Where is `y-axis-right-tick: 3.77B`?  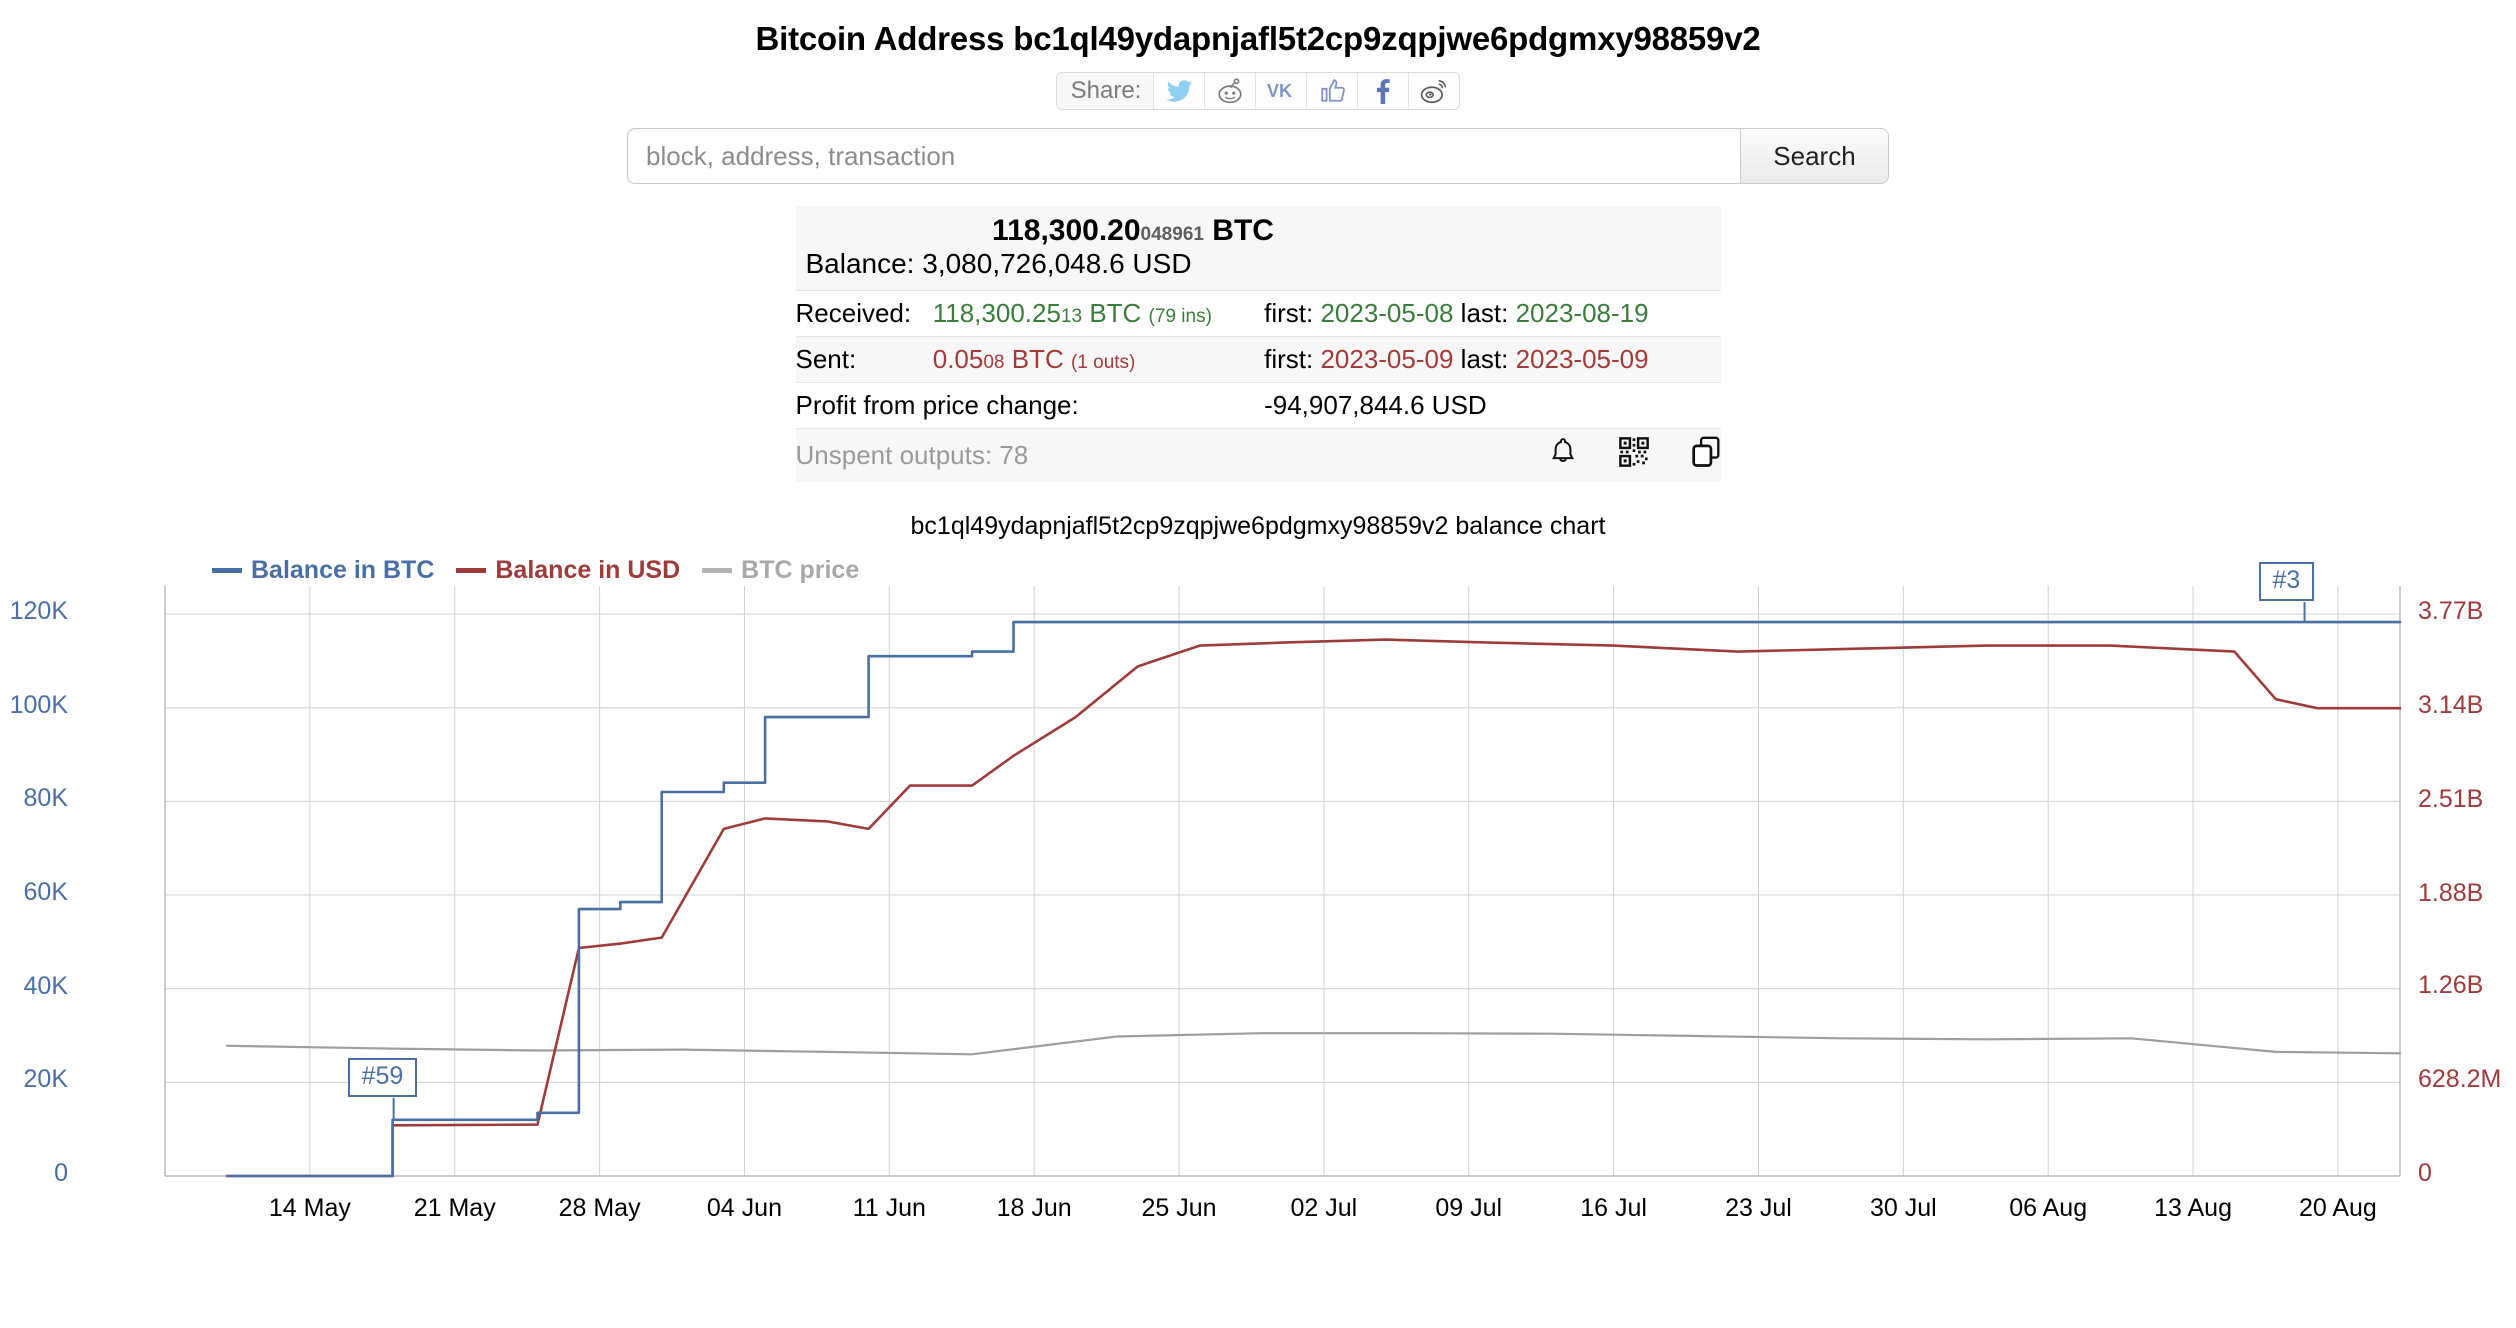 y-axis-right-tick: 3.77B is located at coordinates (2451, 611).